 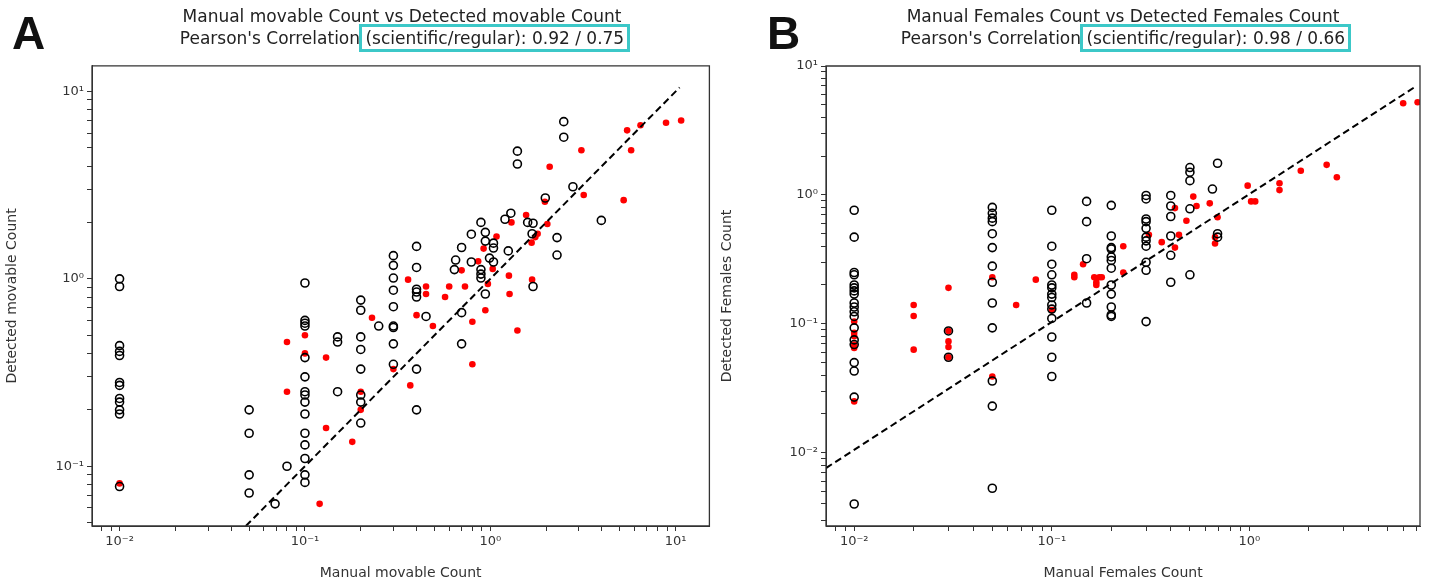 What do you see at coordinates (803, 452) in the screenshot?
I see `y-tick-label: 10⁻²` at bounding box center [803, 452].